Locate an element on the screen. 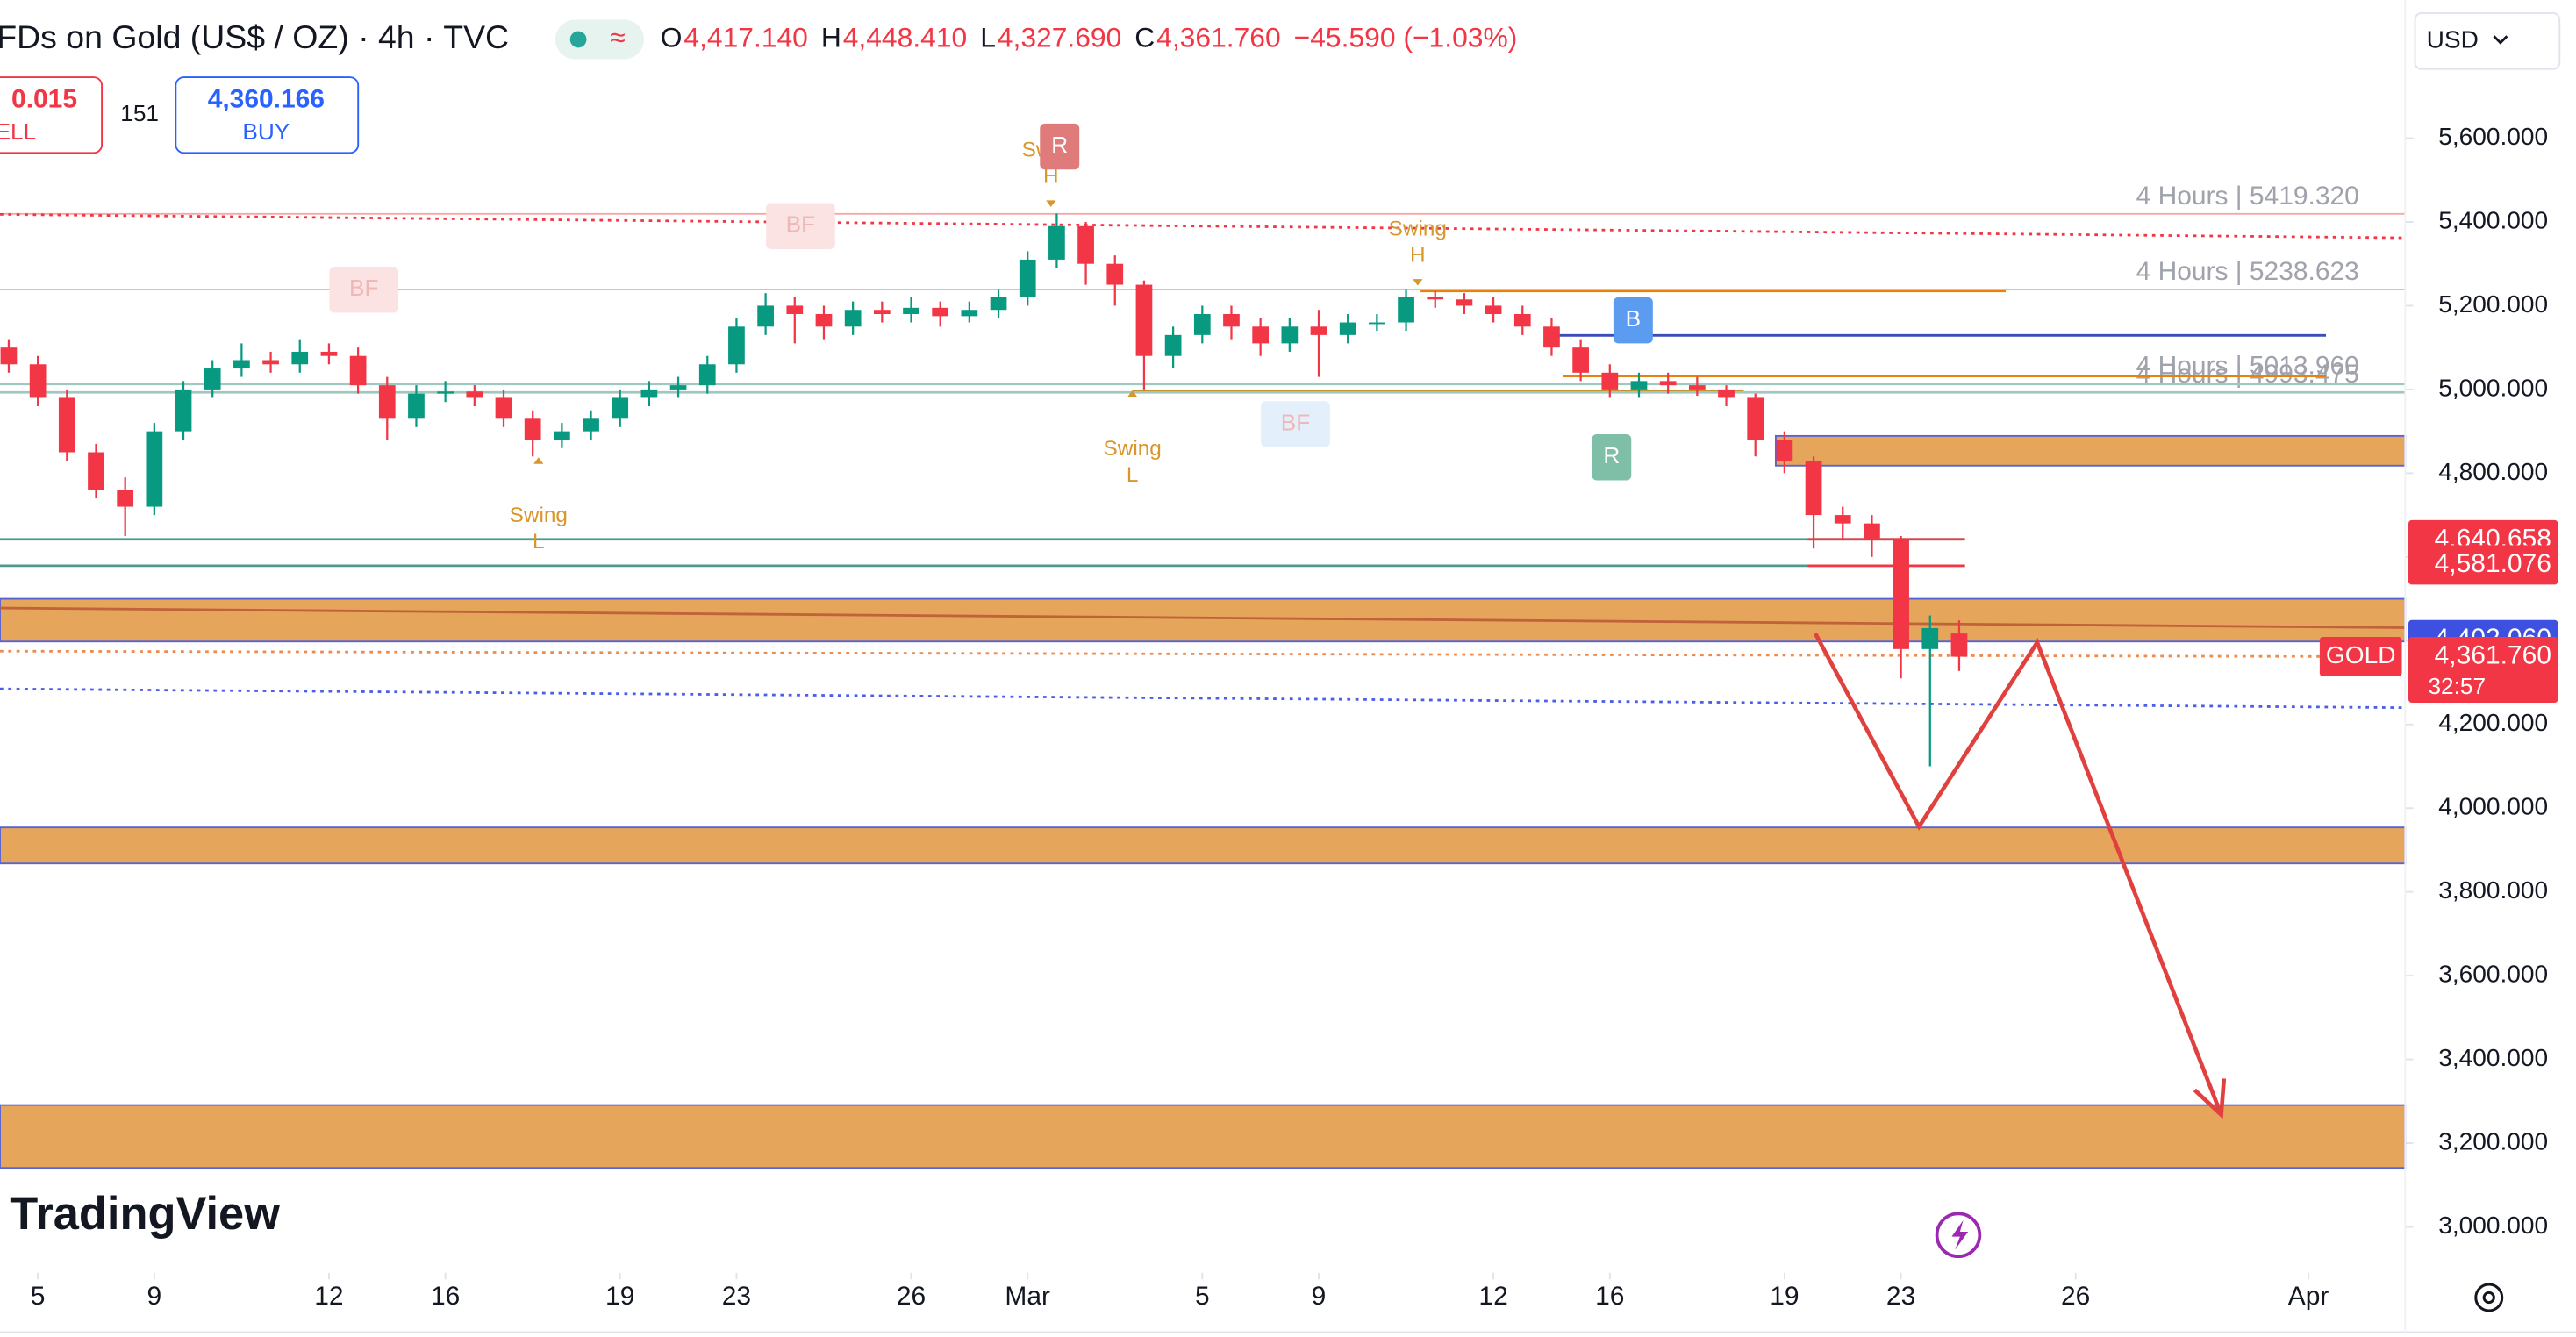  settings-button is located at coordinates (2489, 1297).